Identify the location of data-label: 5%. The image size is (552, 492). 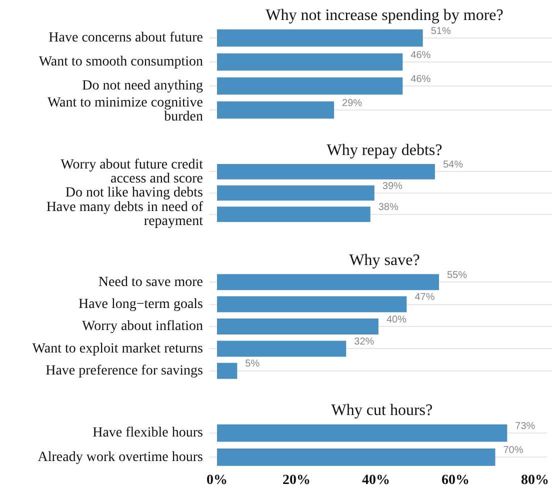
(252, 364).